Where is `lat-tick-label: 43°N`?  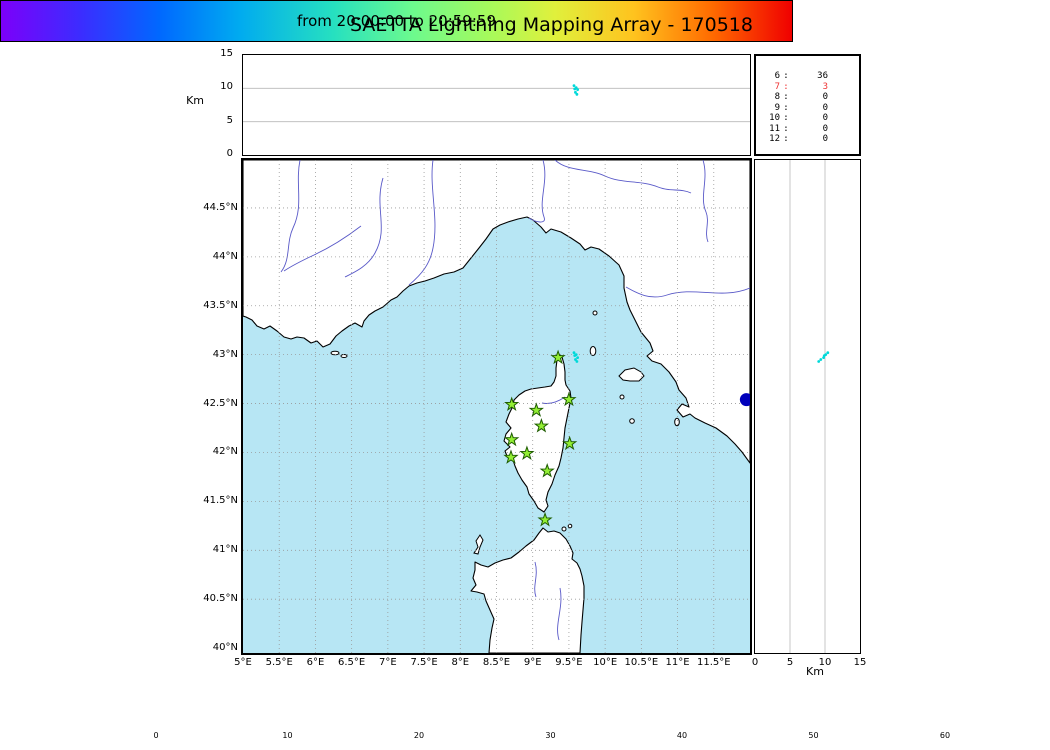 lat-tick-label: 43°N is located at coordinates (225, 354).